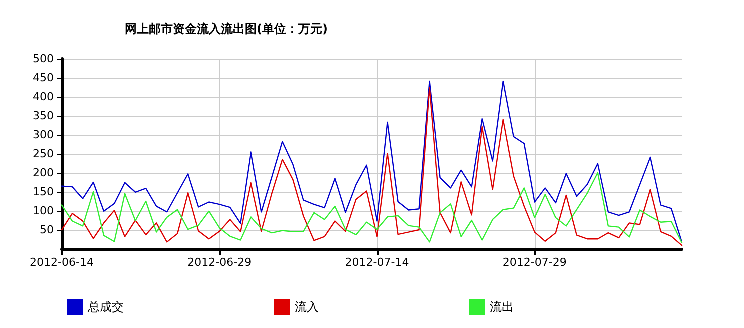 This screenshot has width=744, height=328. What do you see at coordinates (43, 78) in the screenshot?
I see `y-tick-label: 450` at bounding box center [43, 78].